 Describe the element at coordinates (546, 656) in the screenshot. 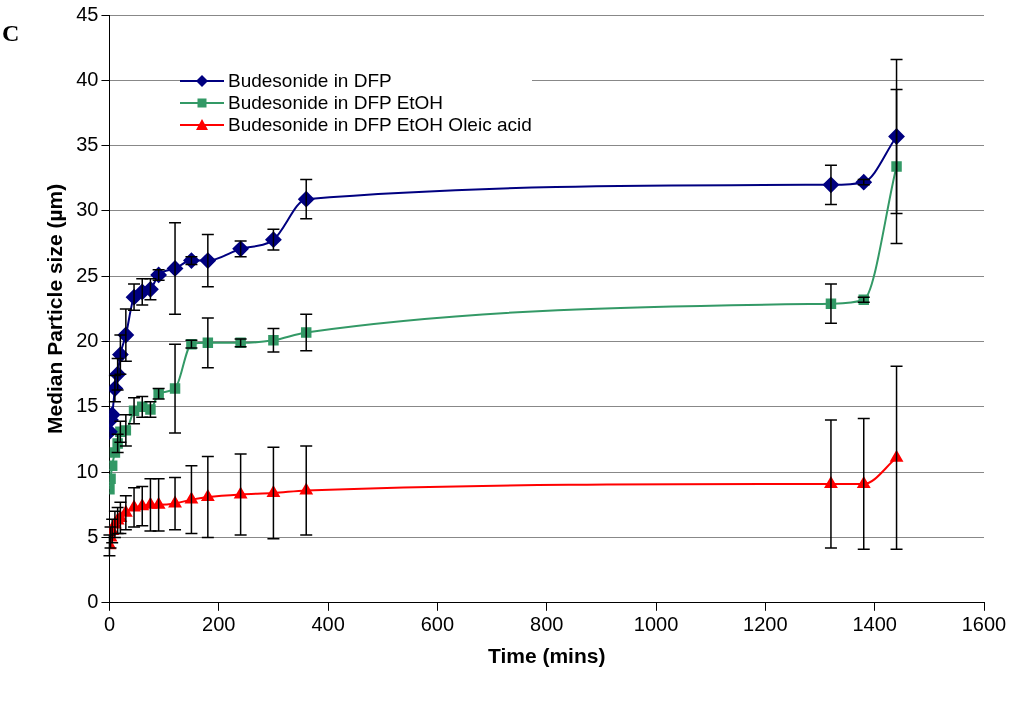

I see `x-axis-title: Time (mins)` at that location.